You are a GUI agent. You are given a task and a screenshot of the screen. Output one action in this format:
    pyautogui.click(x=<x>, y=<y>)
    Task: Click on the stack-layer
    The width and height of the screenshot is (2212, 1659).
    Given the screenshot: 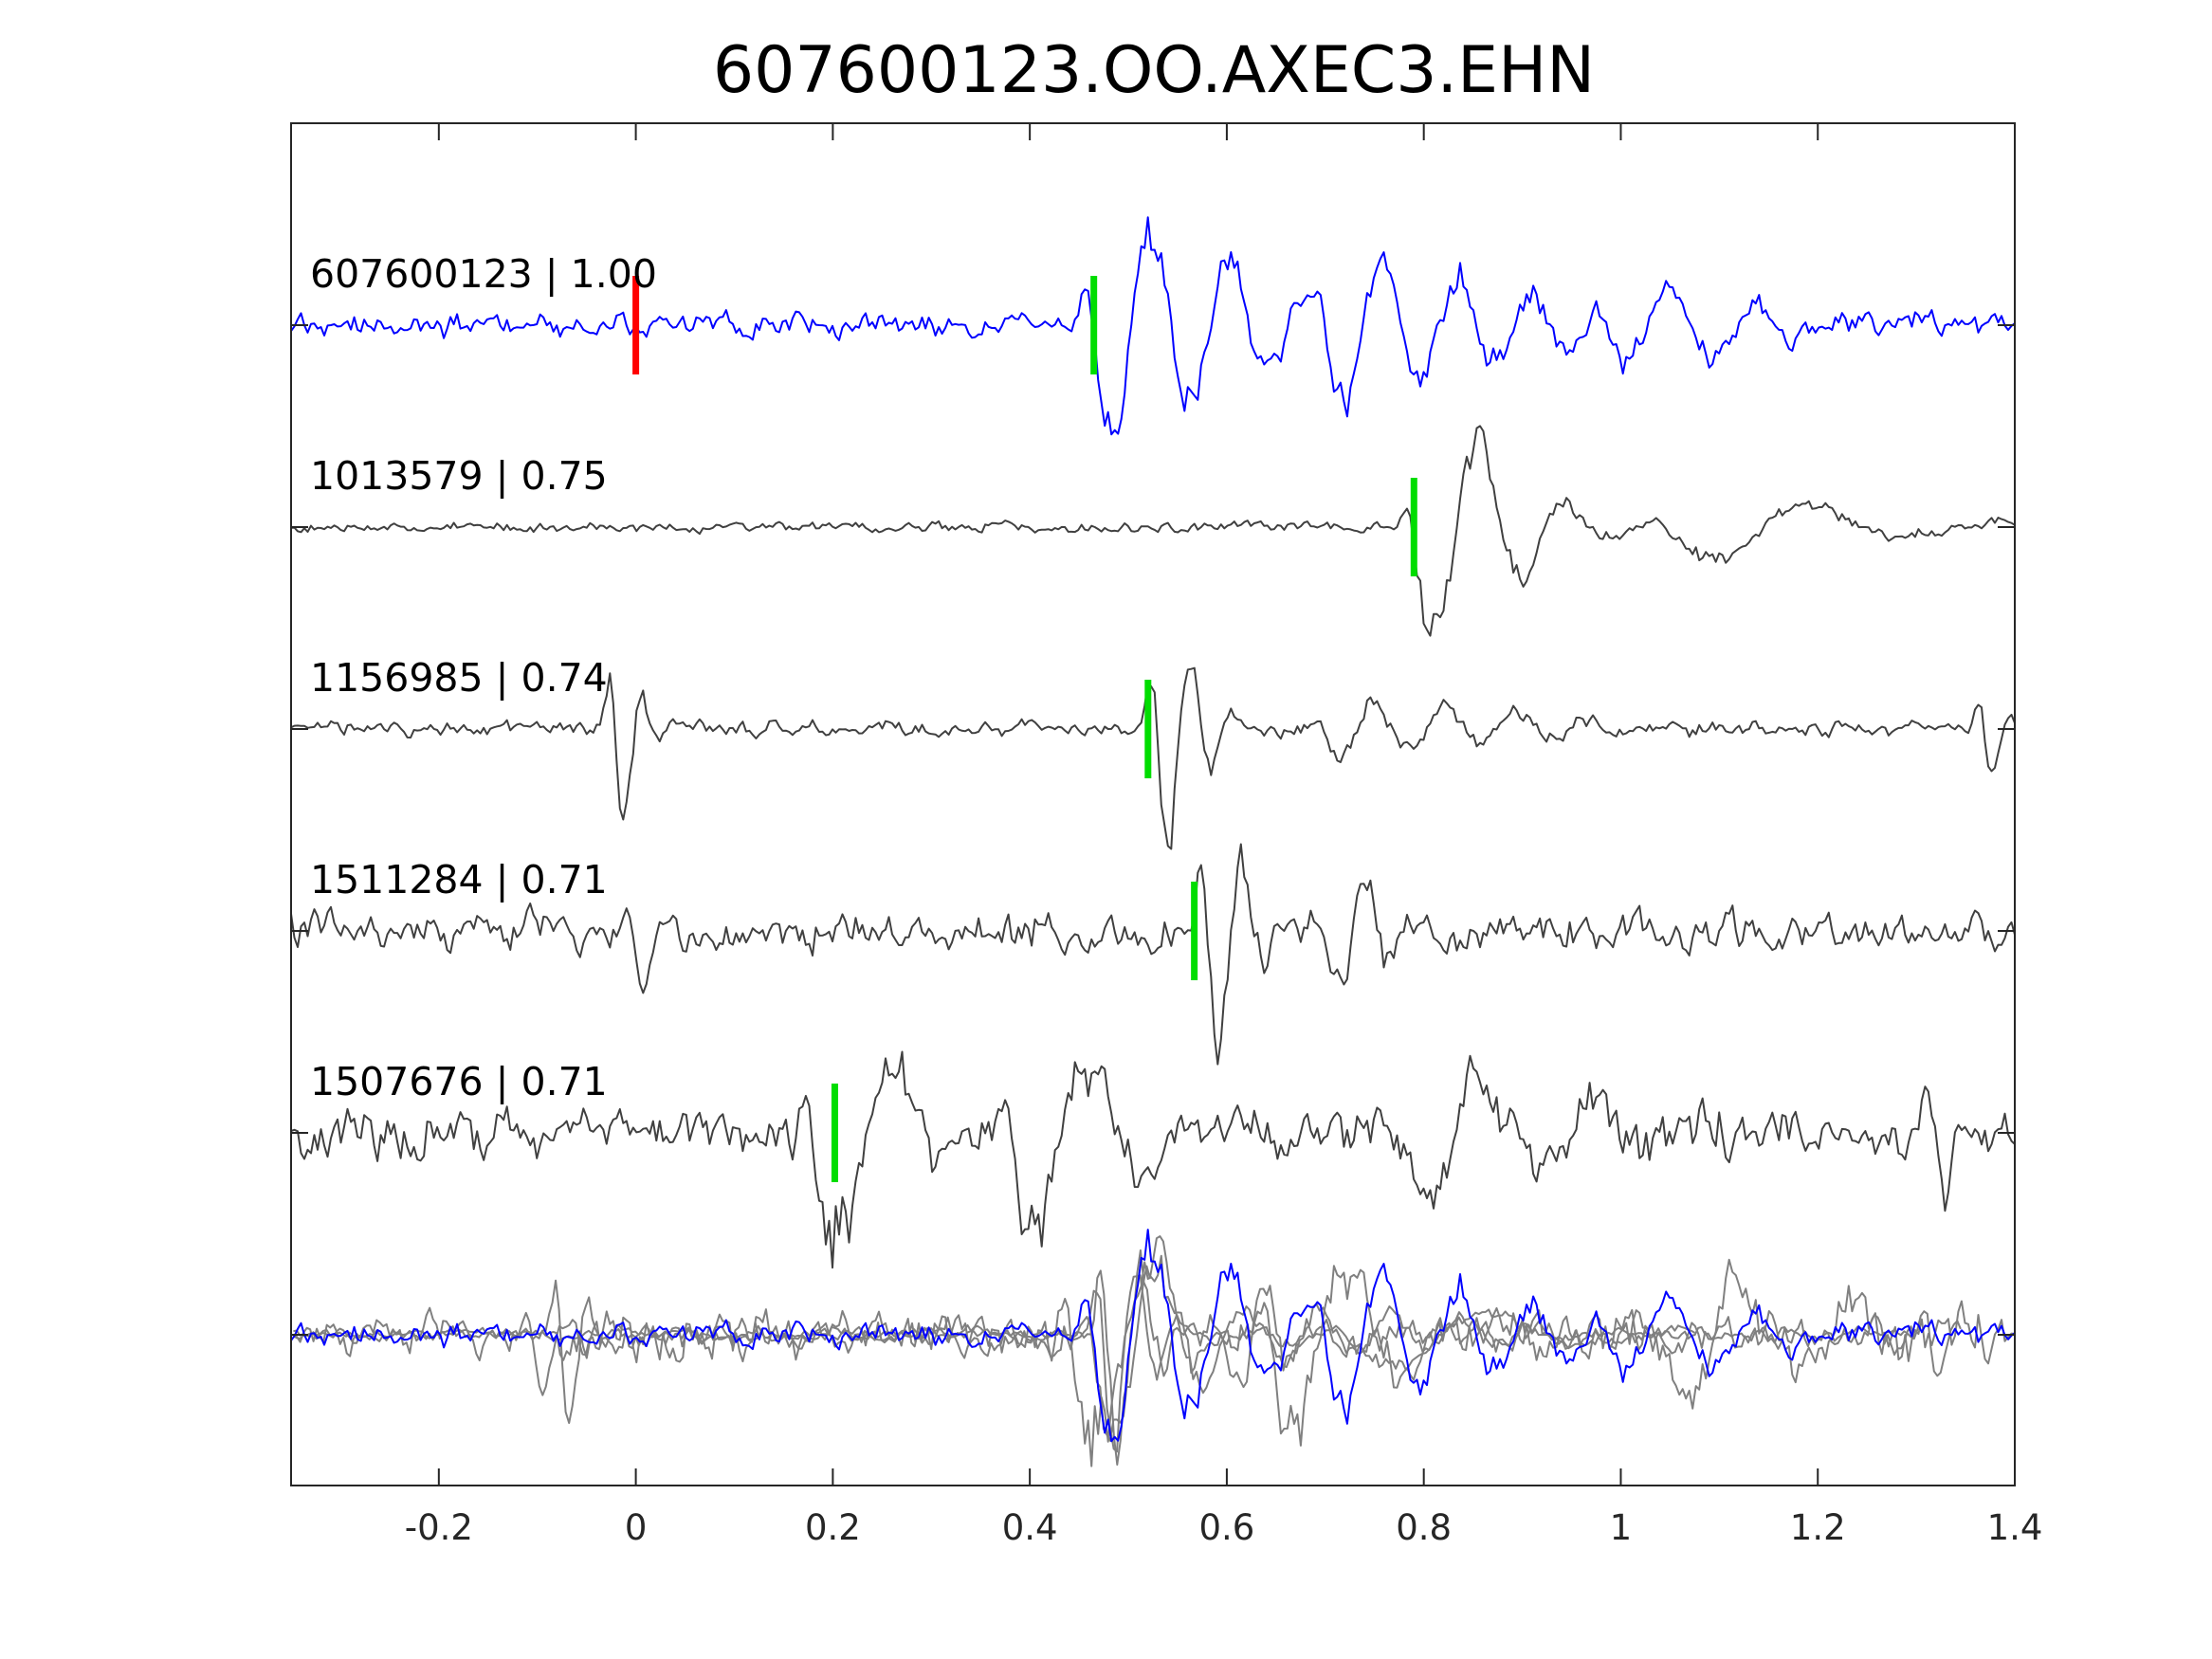 What is the action you would take?
    pyautogui.click(x=1153, y=1348)
    